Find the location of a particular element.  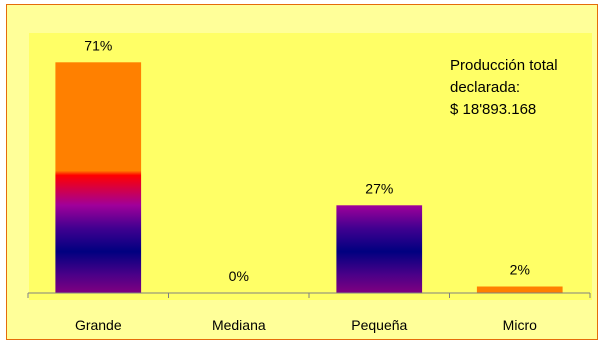

tick-label-micro: Micro is located at coordinates (520, 325).